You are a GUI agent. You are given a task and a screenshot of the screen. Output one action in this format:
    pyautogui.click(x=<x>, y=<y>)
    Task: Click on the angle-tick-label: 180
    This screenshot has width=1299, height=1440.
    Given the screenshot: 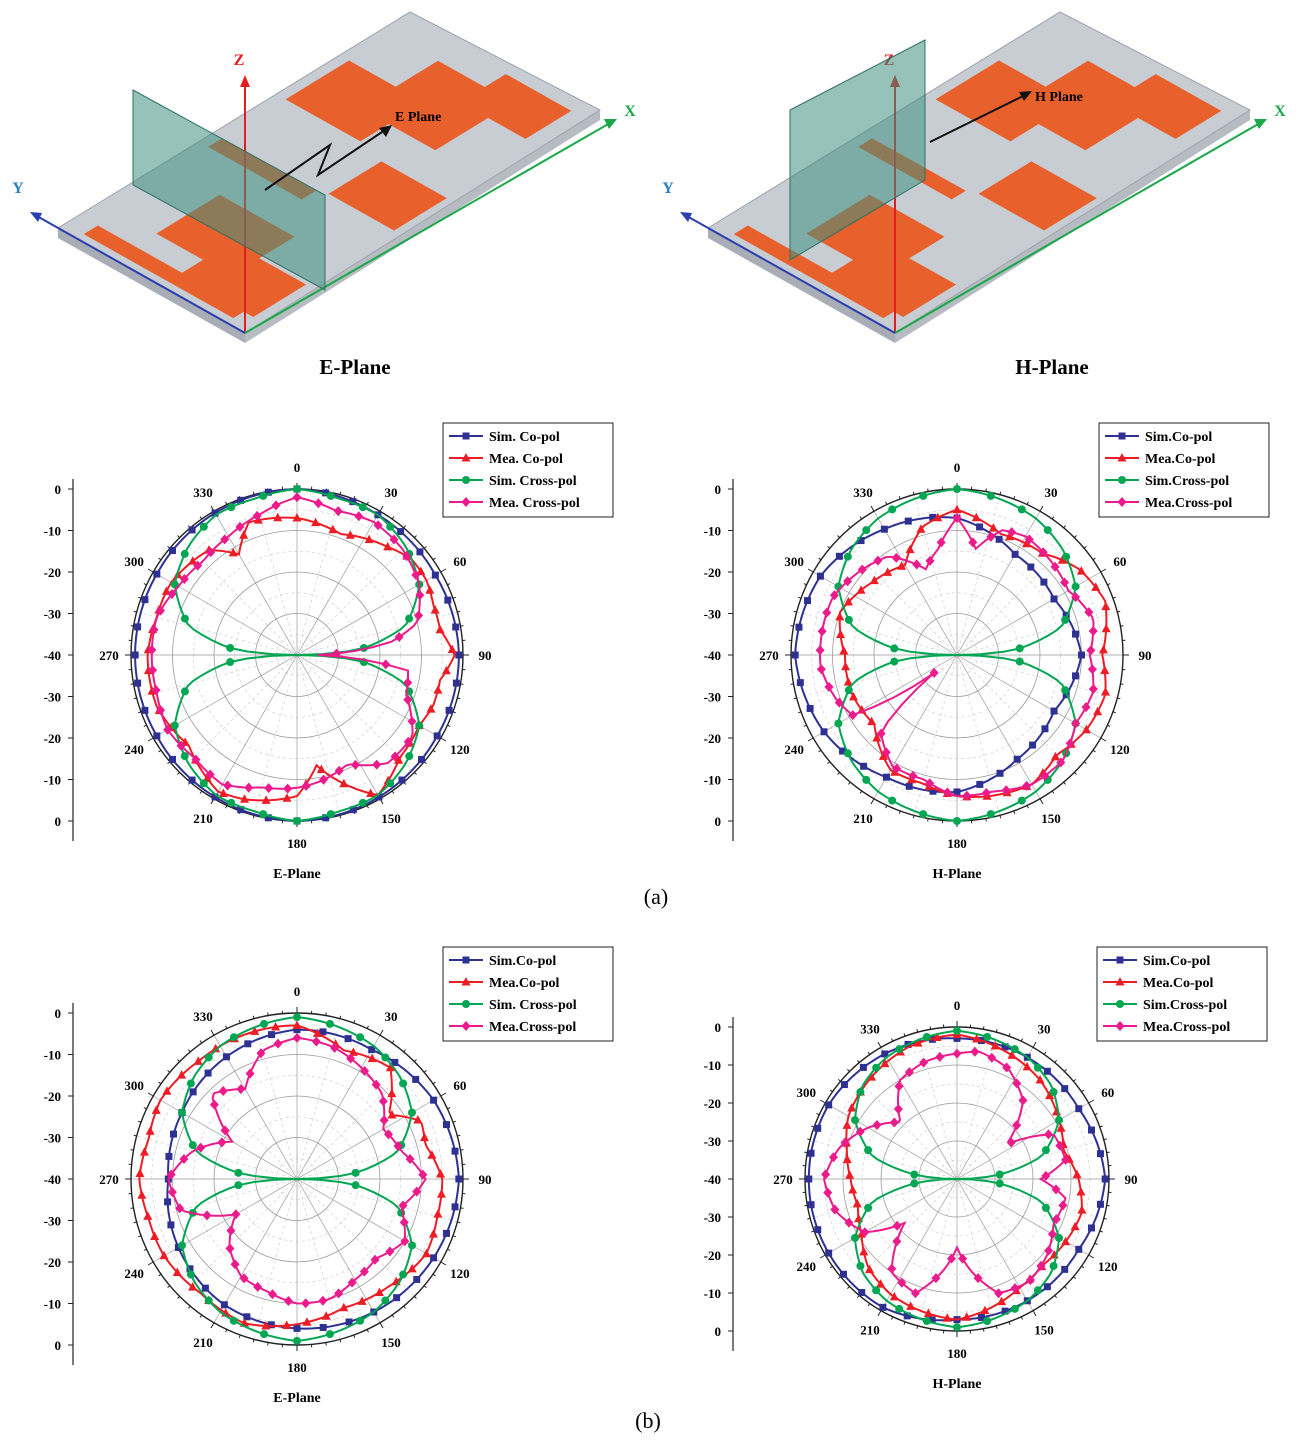 What is the action you would take?
    pyautogui.click(x=957, y=1353)
    